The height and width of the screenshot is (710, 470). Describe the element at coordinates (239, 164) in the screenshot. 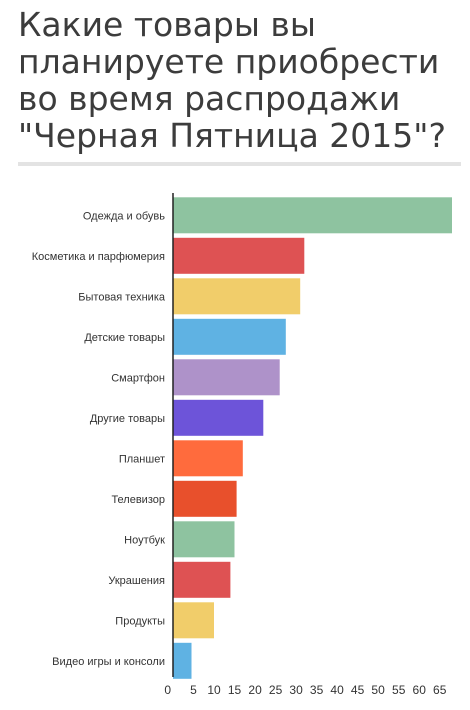

I see `title-divider` at that location.